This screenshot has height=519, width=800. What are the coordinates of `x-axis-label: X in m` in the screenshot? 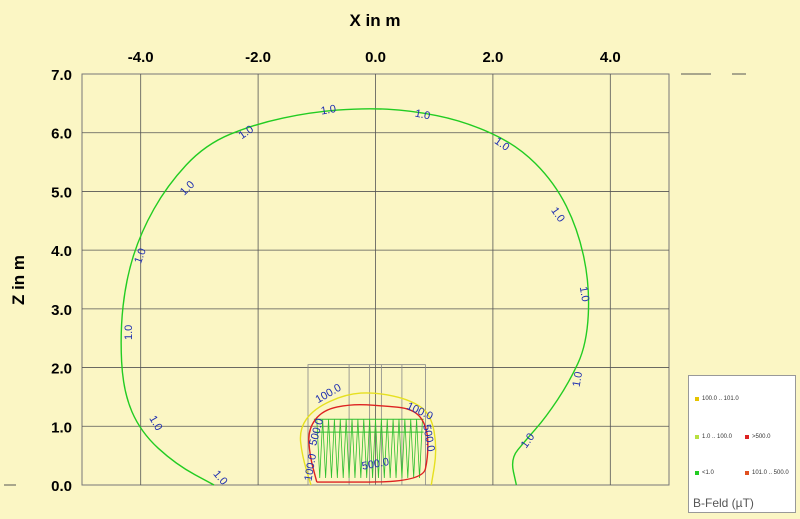 It's located at (374, 20).